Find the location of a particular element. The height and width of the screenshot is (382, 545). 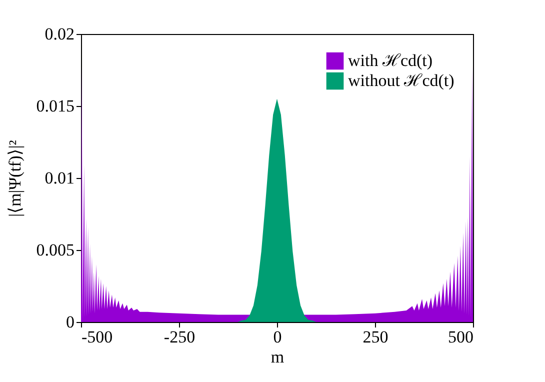

x-tick-label: 500 is located at coordinates (461, 337).